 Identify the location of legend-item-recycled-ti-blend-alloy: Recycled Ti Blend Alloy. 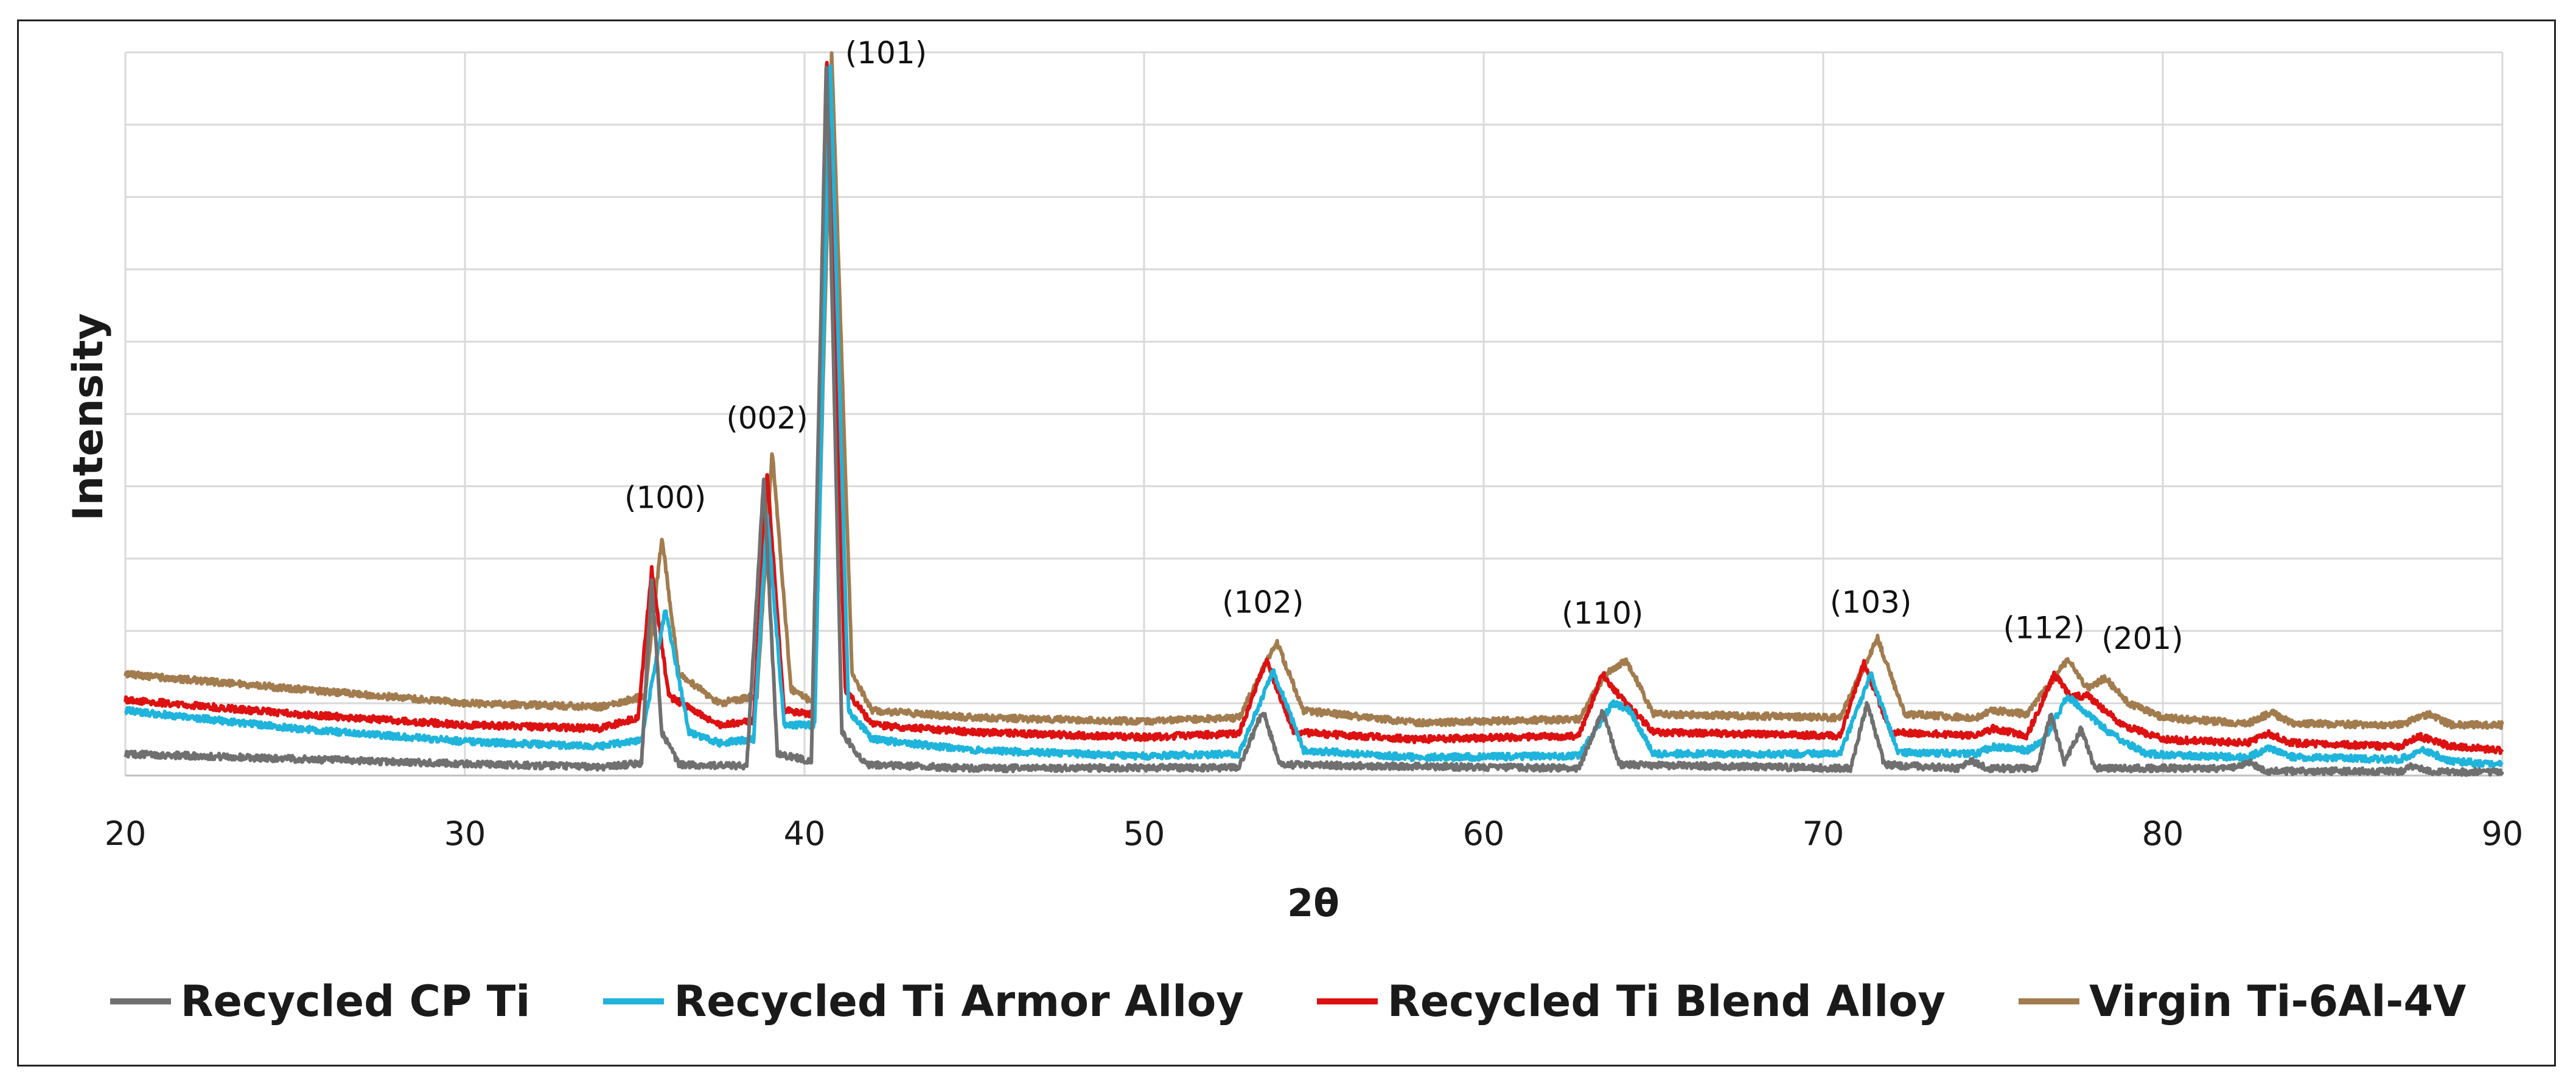
(1631, 1001).